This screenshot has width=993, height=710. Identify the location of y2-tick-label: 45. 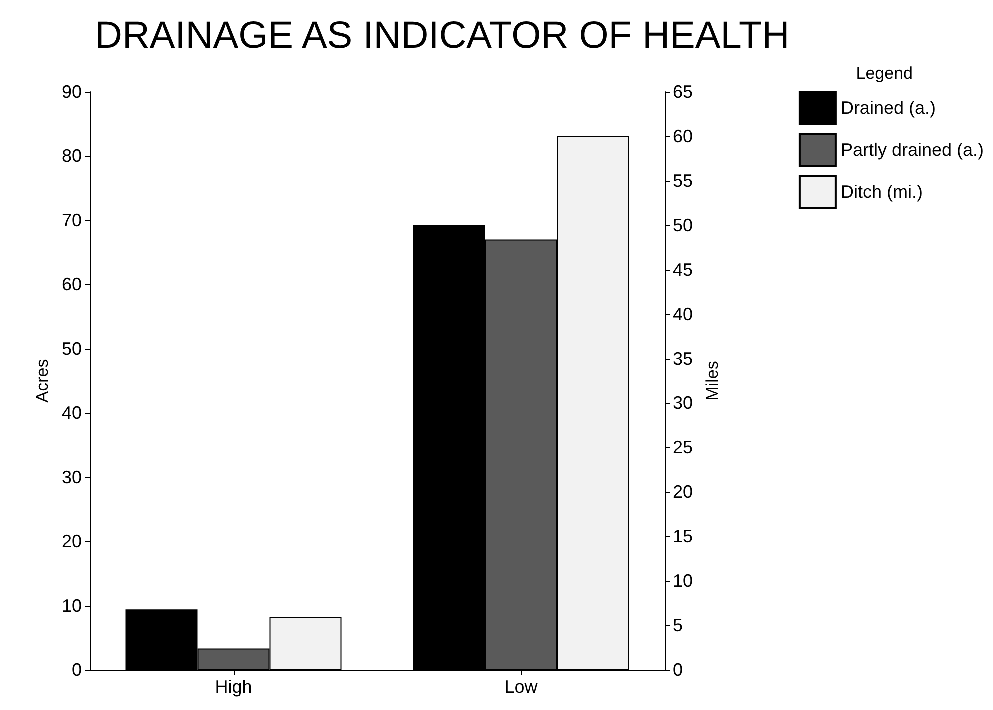
(683, 270).